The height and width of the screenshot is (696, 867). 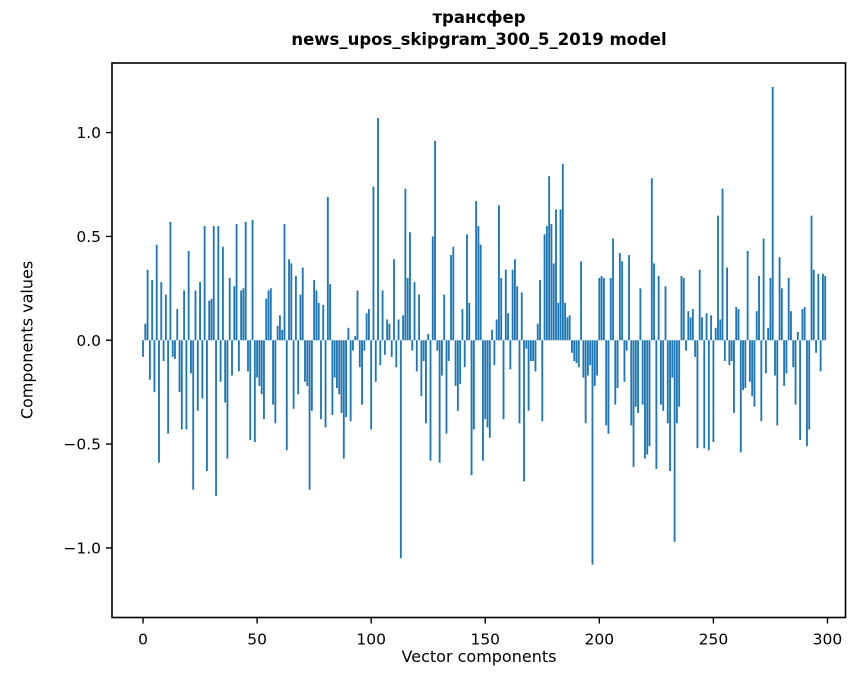 What do you see at coordinates (257, 640) in the screenshot?
I see `x-tick-label: 50` at bounding box center [257, 640].